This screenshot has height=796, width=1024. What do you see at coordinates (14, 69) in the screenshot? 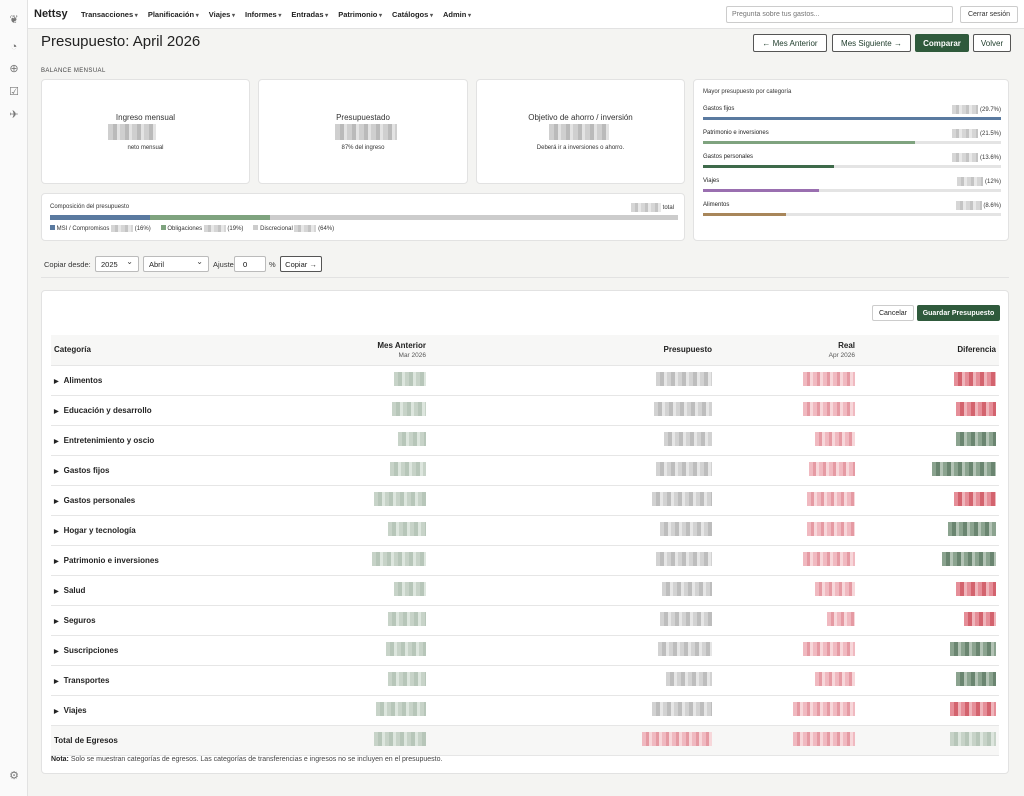
I see `plus-circle-icon: ⊕` at bounding box center [14, 69].